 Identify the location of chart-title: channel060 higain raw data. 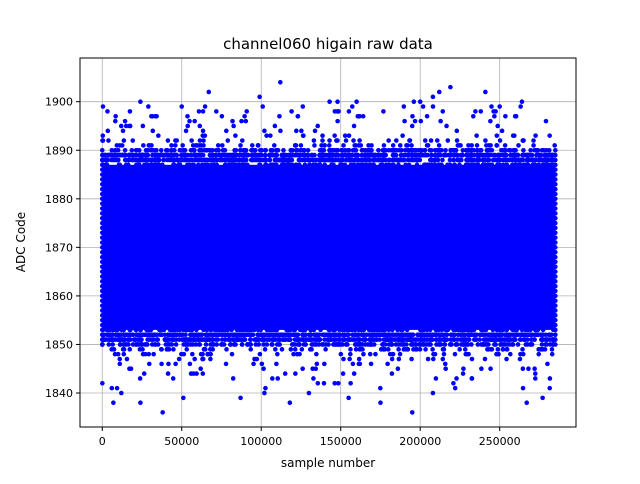
(328, 44).